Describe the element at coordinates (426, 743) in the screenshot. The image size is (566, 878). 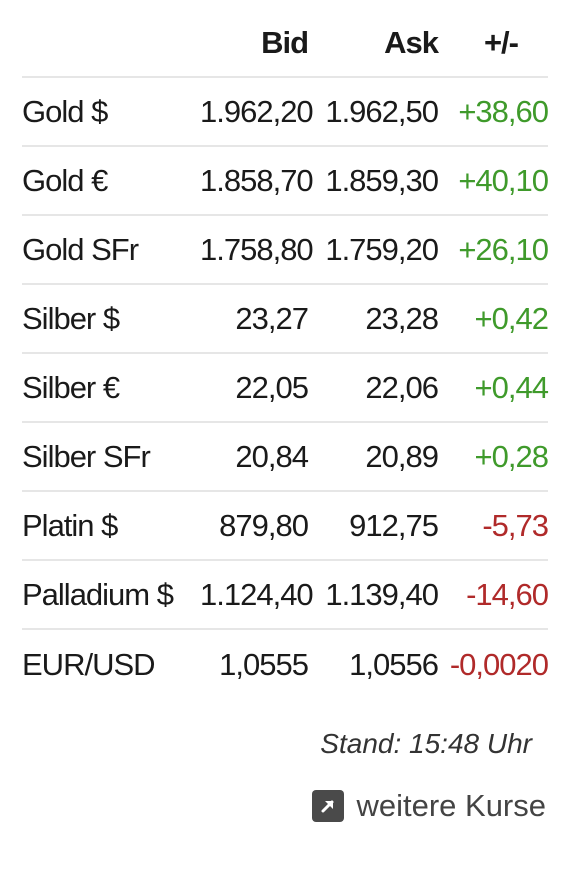
I see `timestamp-label: Stand: 15:48 Uhr` at that location.